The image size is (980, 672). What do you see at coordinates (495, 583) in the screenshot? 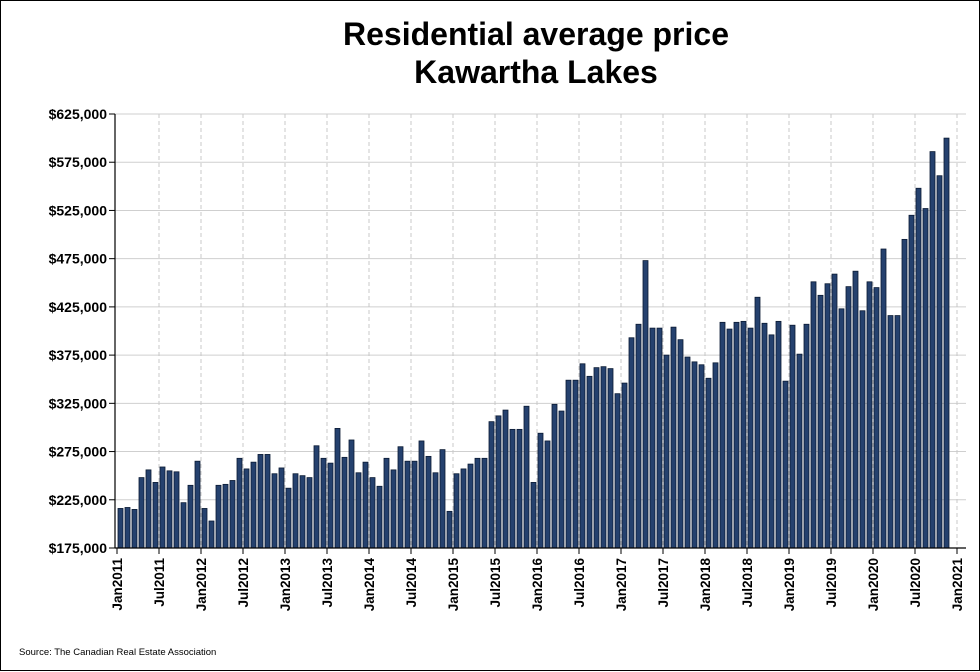
I see `x-tick-label: Jul2015` at bounding box center [495, 583].